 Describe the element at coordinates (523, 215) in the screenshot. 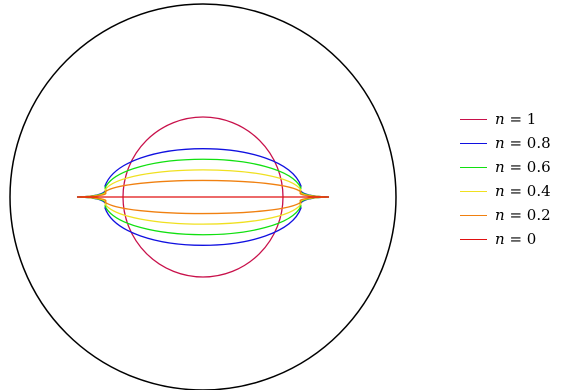

I see `legend-label: n = 0.2` at that location.